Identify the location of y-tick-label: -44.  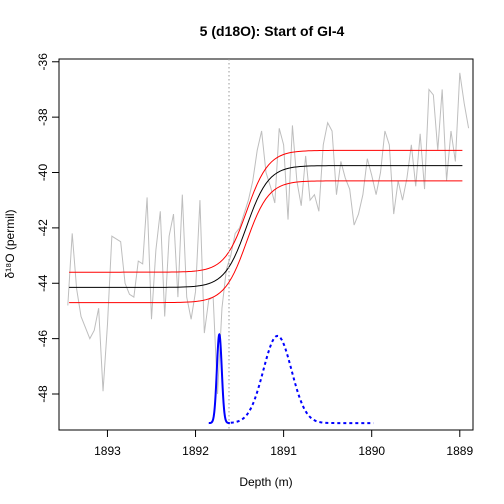
(43, 283).